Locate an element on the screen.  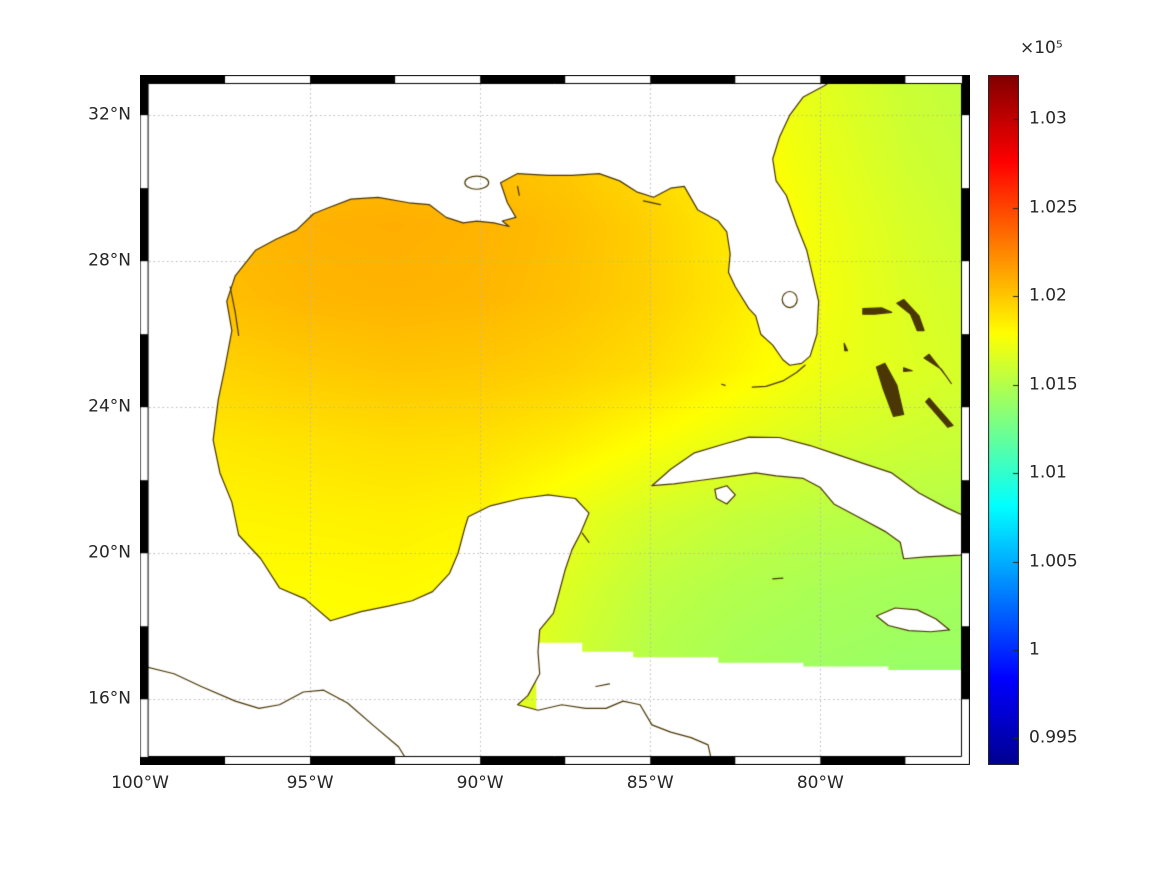
colorbar-tick-label: 0.995 is located at coordinates (1053, 737).